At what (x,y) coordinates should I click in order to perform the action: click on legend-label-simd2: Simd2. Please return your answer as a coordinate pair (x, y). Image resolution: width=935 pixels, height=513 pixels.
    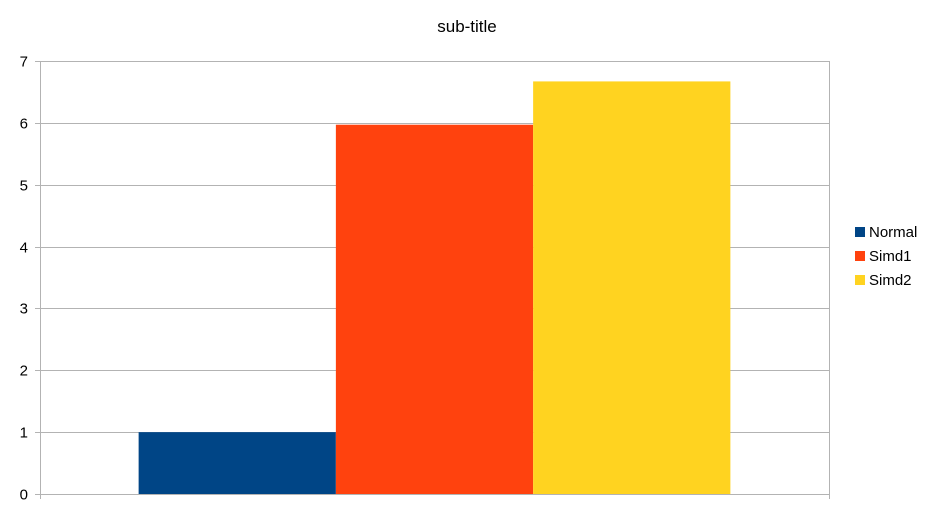
    Looking at the image, I should click on (890, 280).